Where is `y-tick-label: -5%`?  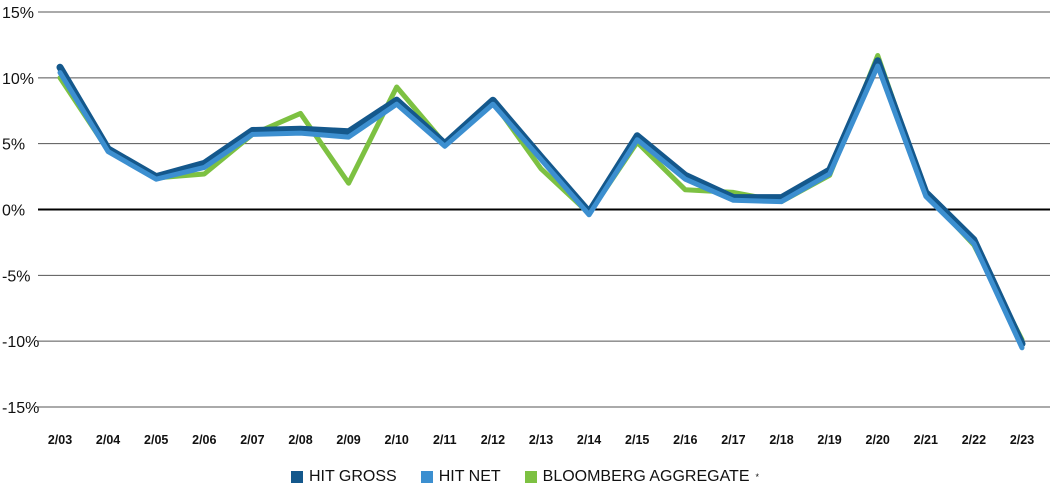
y-tick-label: -5% is located at coordinates (16, 276).